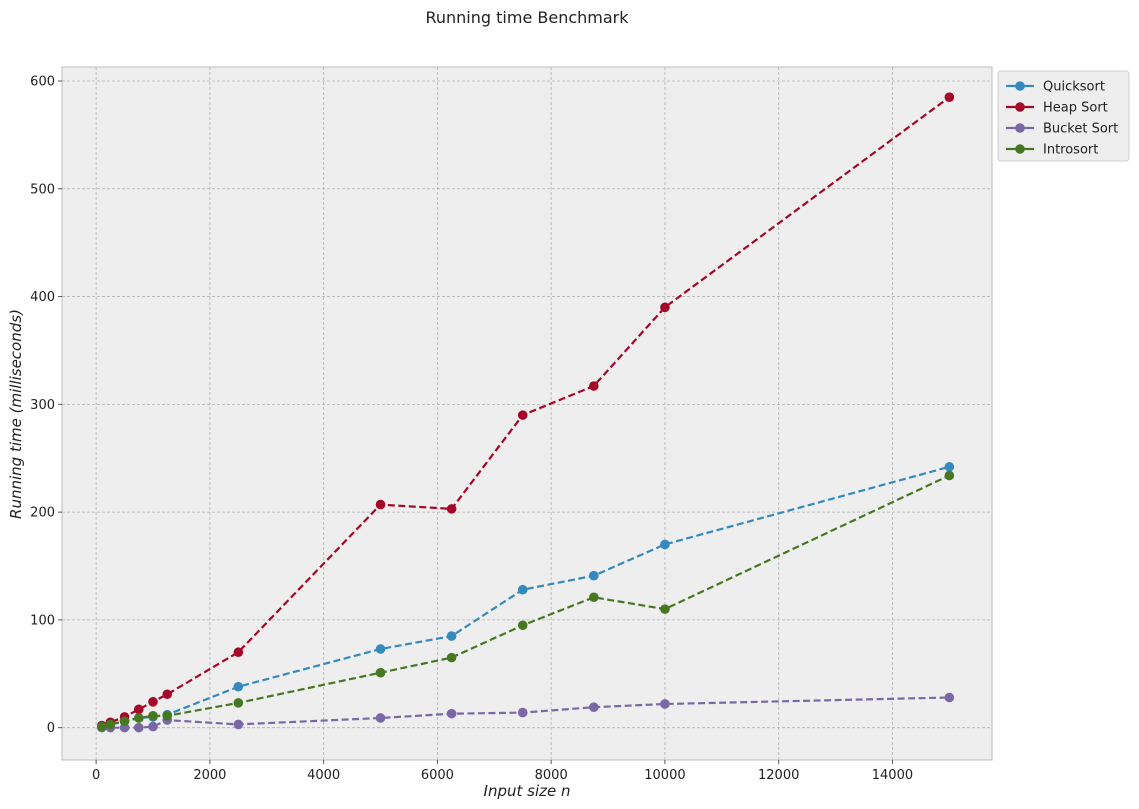 The height and width of the screenshot is (809, 1139). I want to click on x-tick-label: 2000, so click(209, 775).